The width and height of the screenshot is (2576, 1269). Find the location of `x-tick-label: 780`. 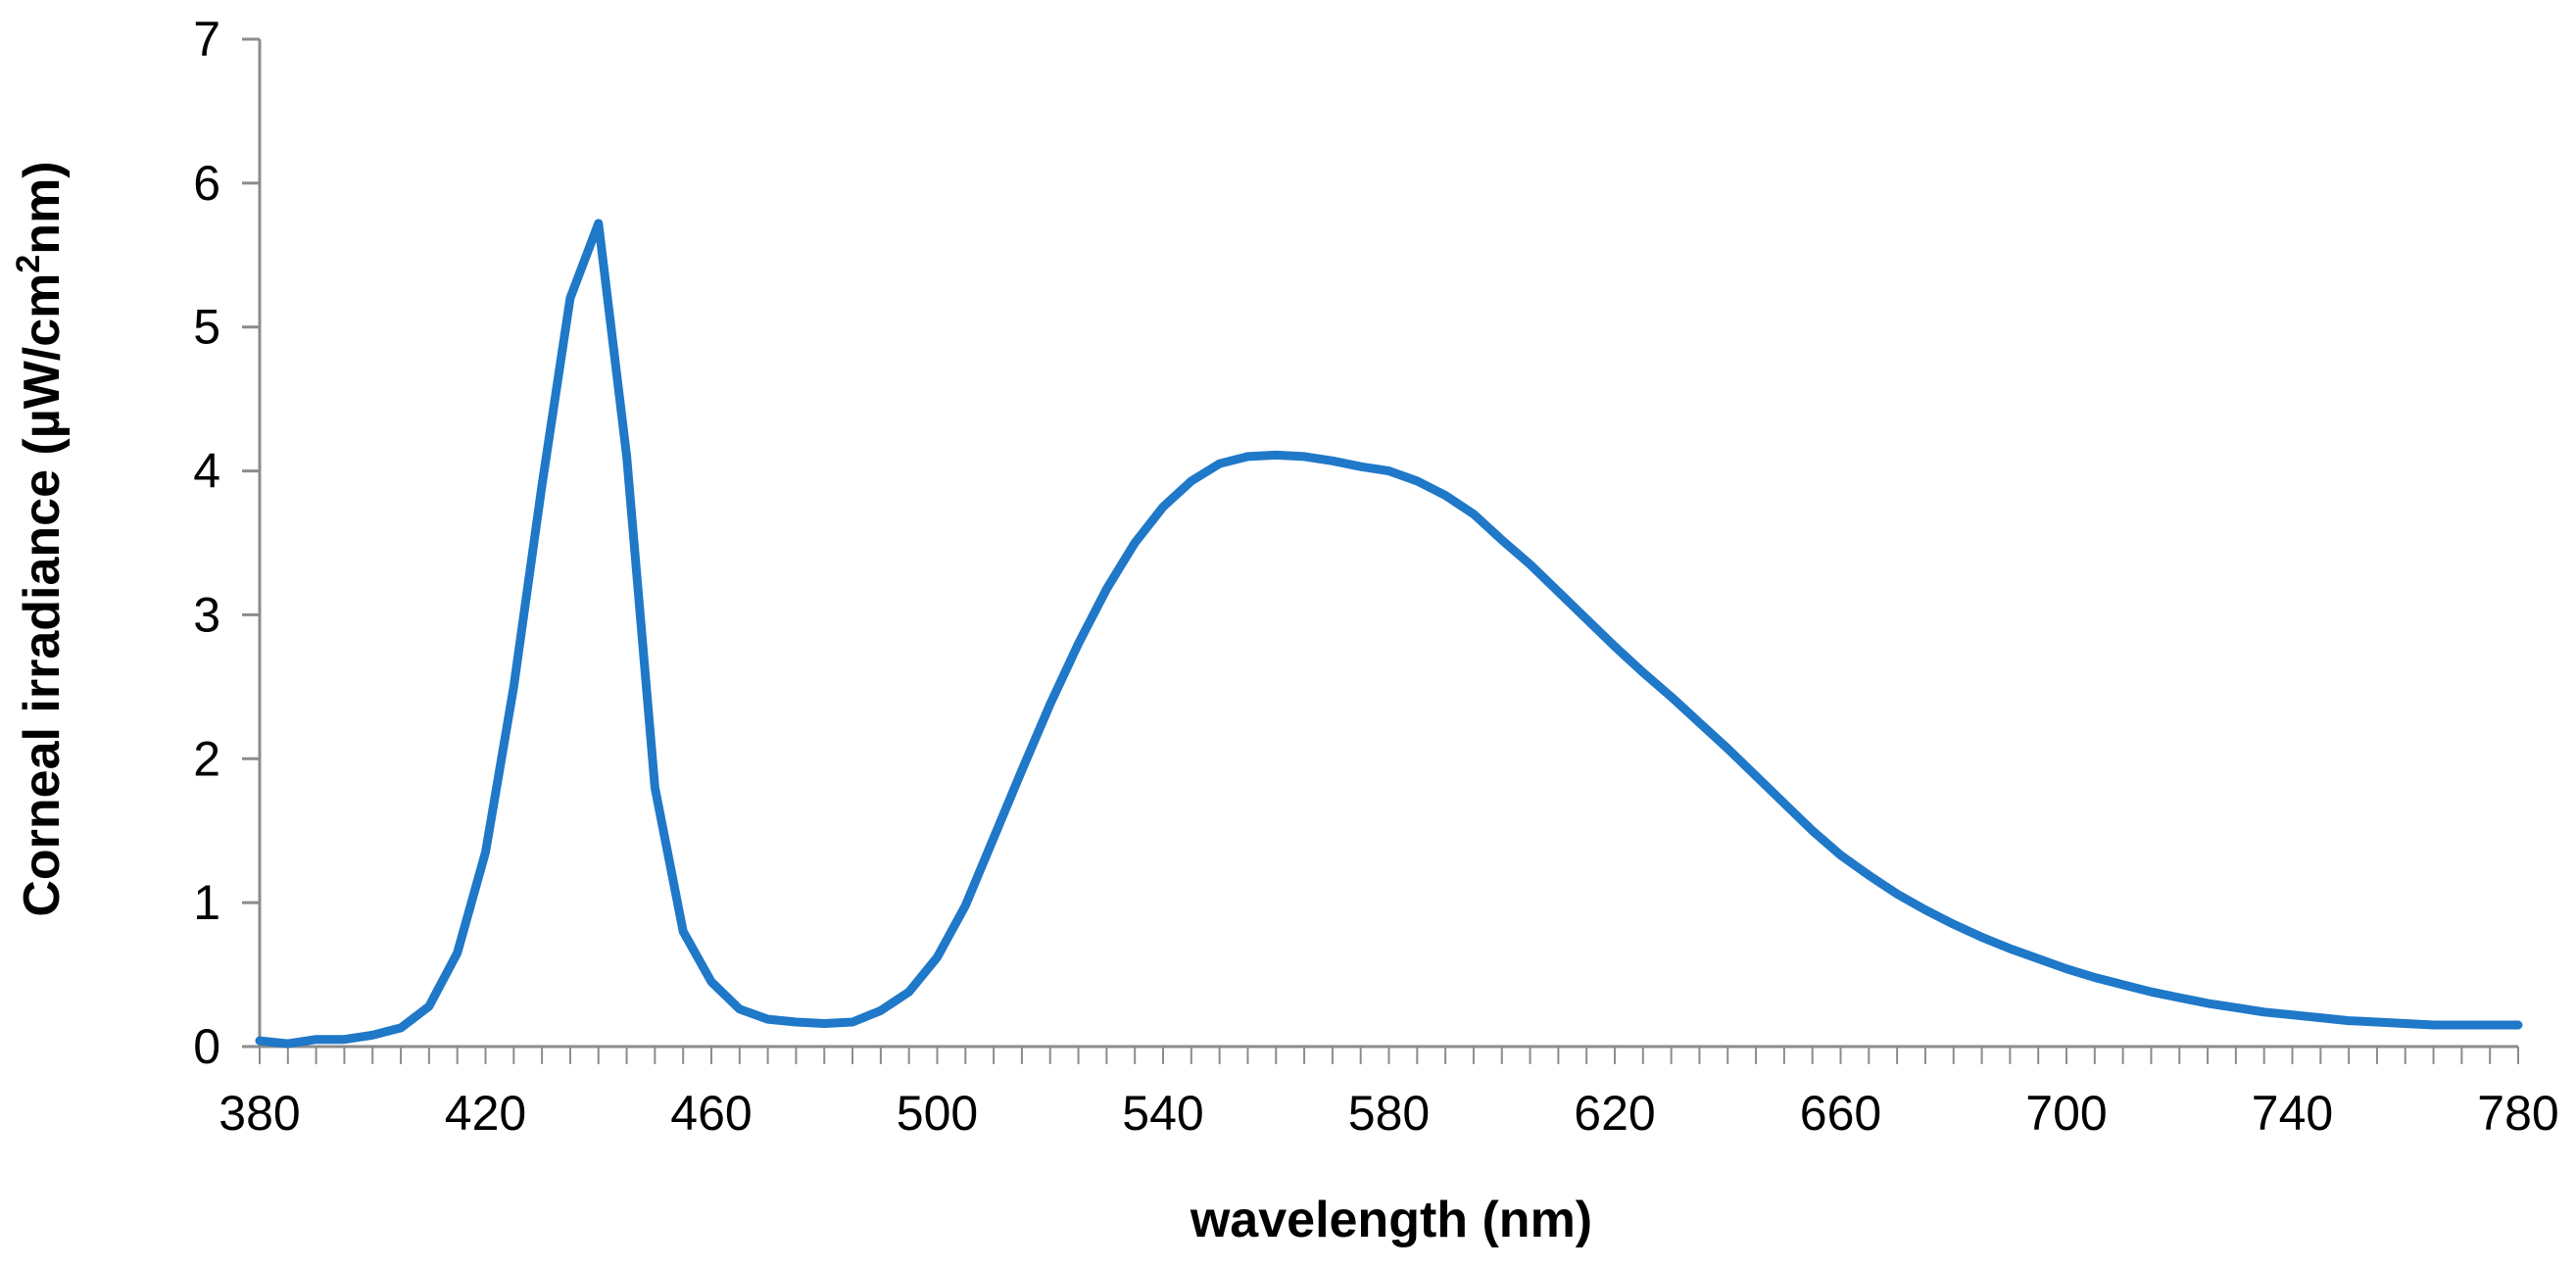

x-tick-label: 780 is located at coordinates (2517, 1113).